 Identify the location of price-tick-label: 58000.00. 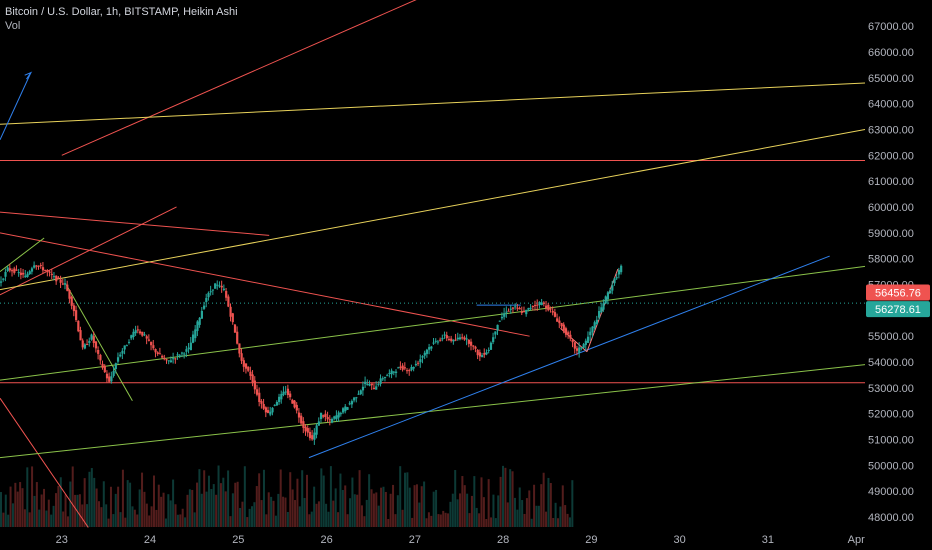
(891, 260).